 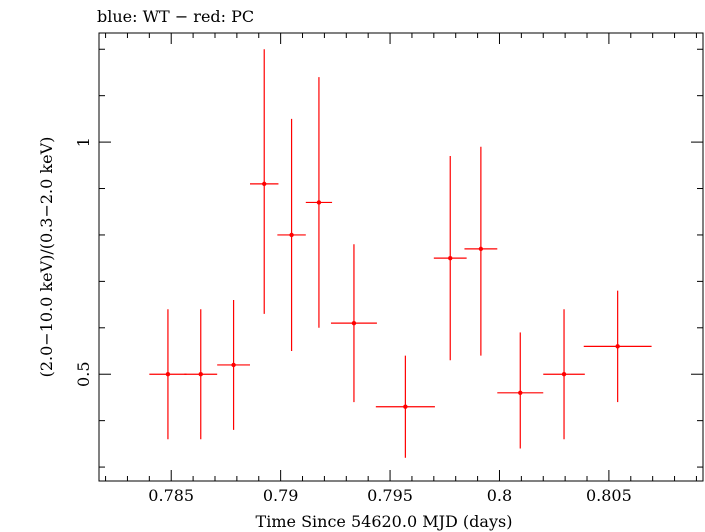 What do you see at coordinates (609, 495) in the screenshot?
I see `x-tick-label: 0.805` at bounding box center [609, 495].